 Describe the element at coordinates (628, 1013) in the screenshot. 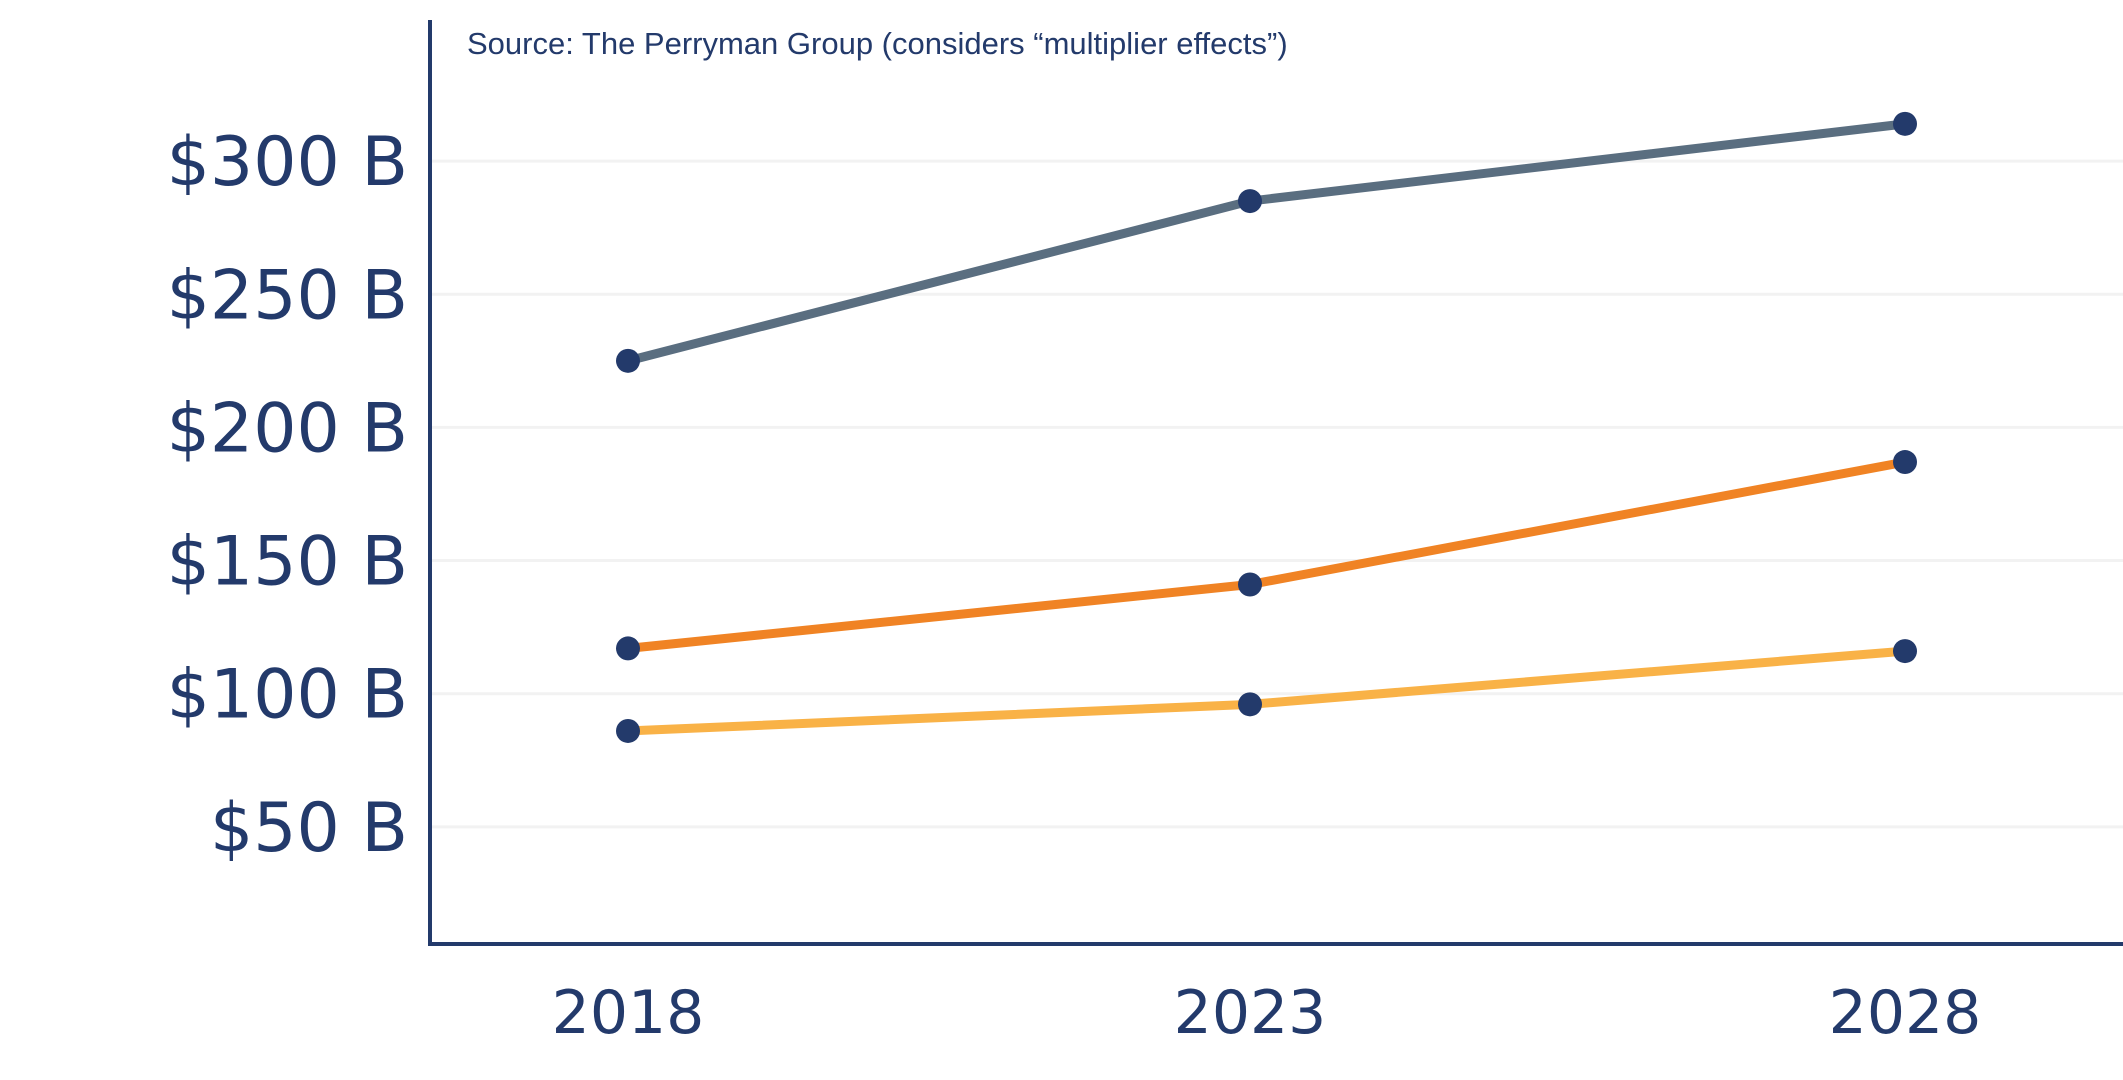

I see `x-tick-label: 2018` at that location.